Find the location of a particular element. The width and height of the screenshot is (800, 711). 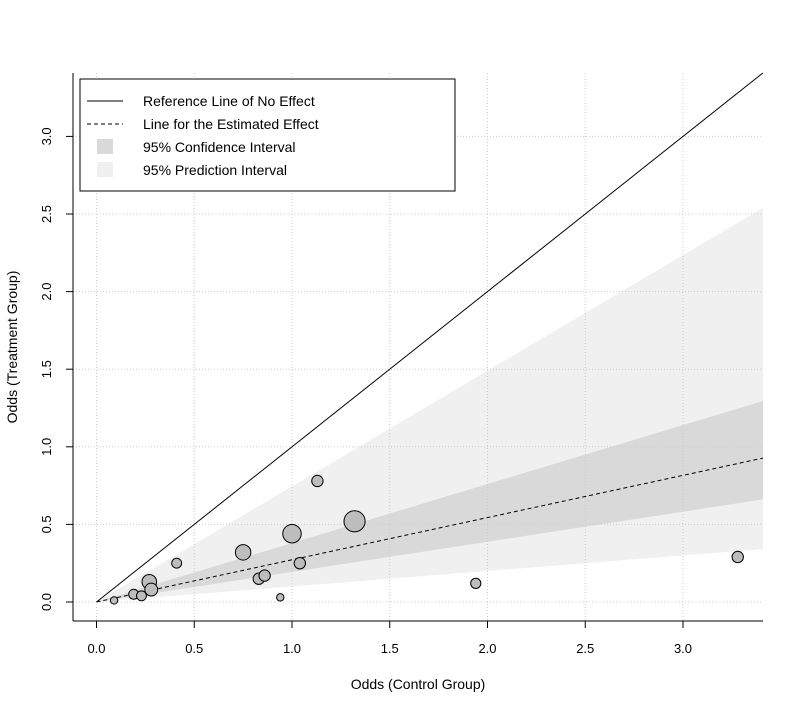

legend-label-confidence: 95% Confidence Interval is located at coordinates (219, 147).